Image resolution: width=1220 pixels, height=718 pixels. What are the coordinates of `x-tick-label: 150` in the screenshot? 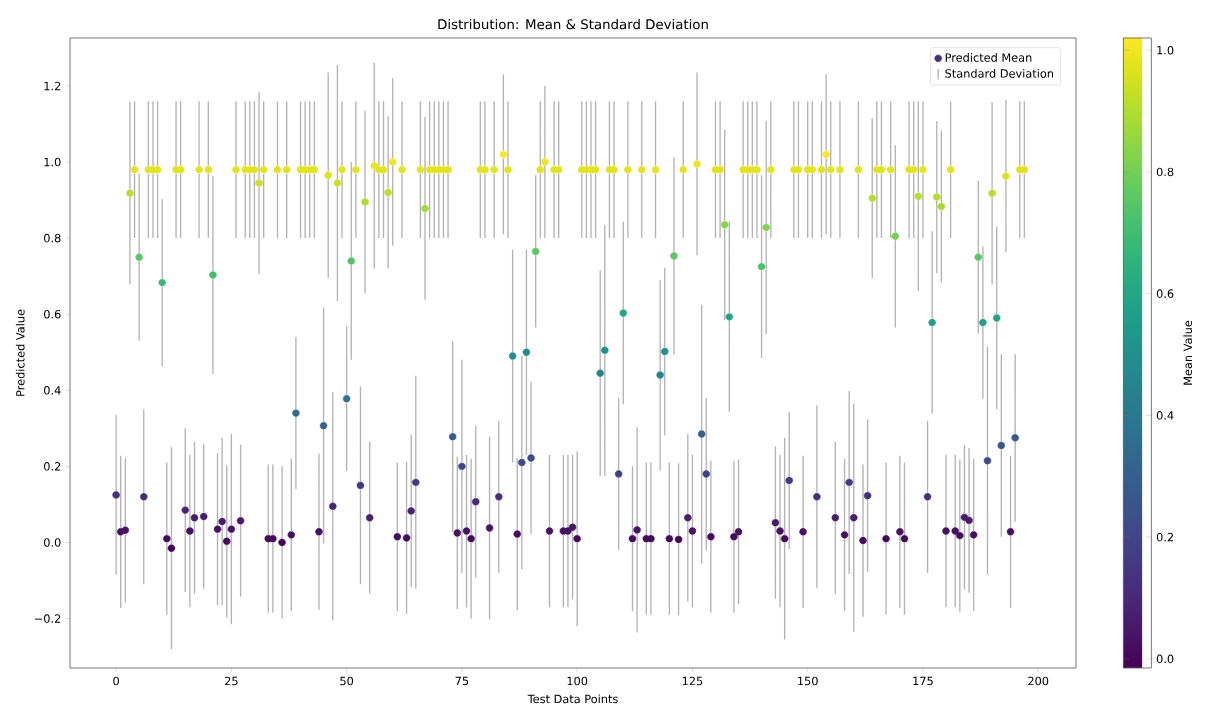 It's located at (808, 681).